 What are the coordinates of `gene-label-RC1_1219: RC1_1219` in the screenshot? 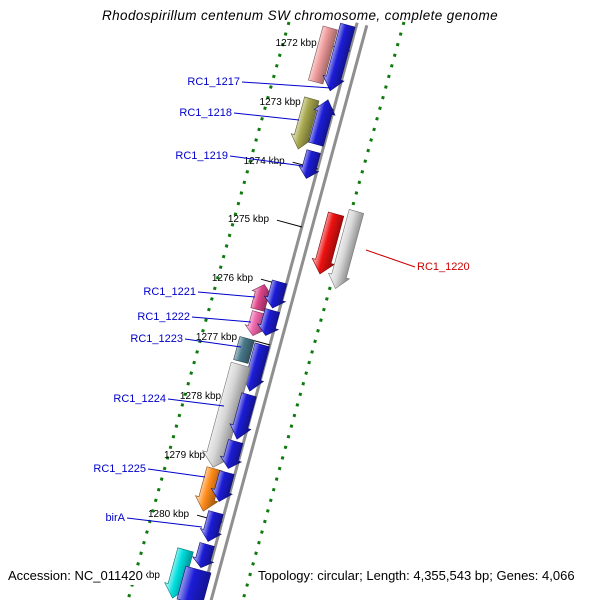 It's located at (201, 156).